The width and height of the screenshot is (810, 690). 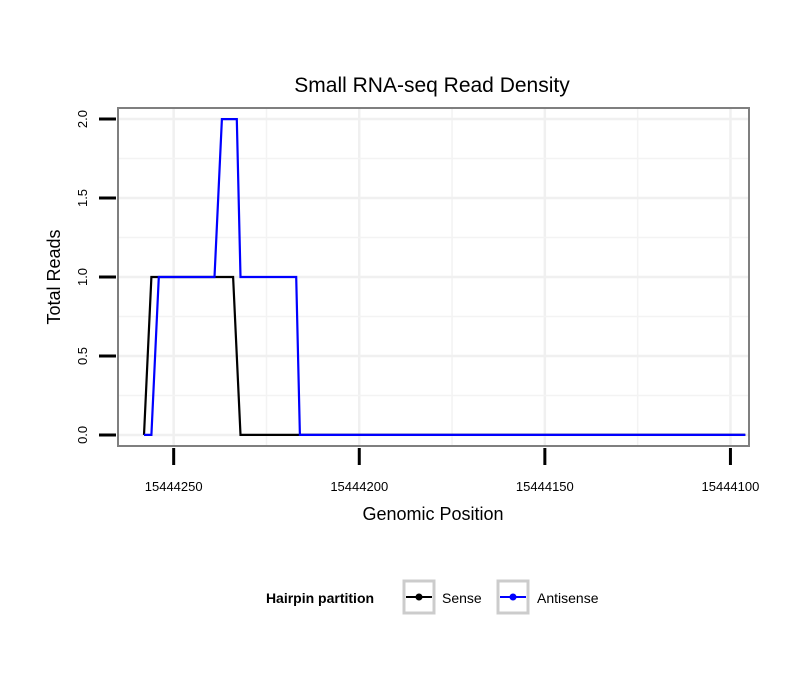 What do you see at coordinates (462, 598) in the screenshot?
I see `legend-label: Sense` at bounding box center [462, 598].